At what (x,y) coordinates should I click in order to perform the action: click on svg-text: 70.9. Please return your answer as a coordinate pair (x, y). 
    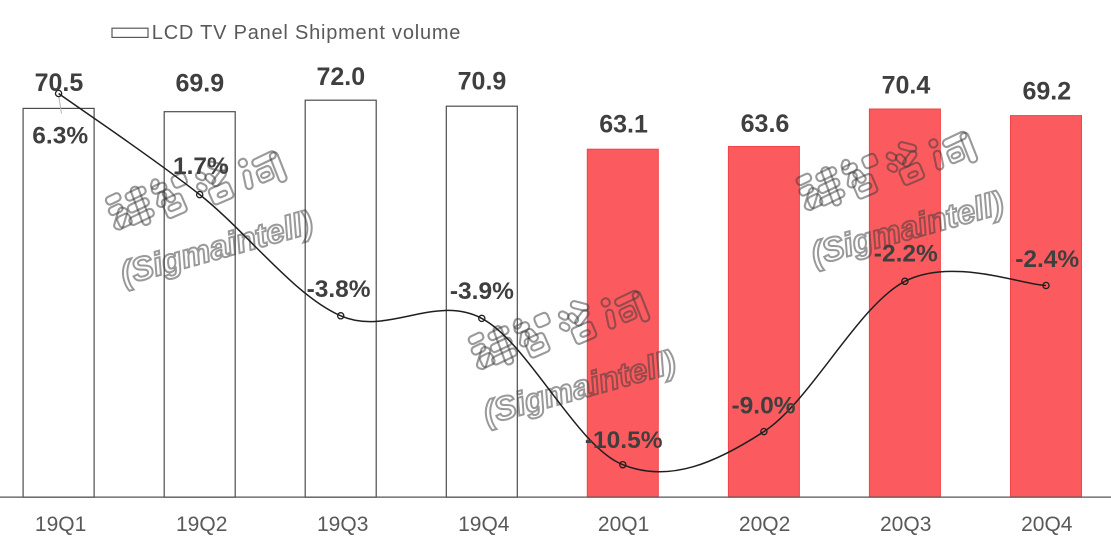
    Looking at the image, I should click on (482, 82).